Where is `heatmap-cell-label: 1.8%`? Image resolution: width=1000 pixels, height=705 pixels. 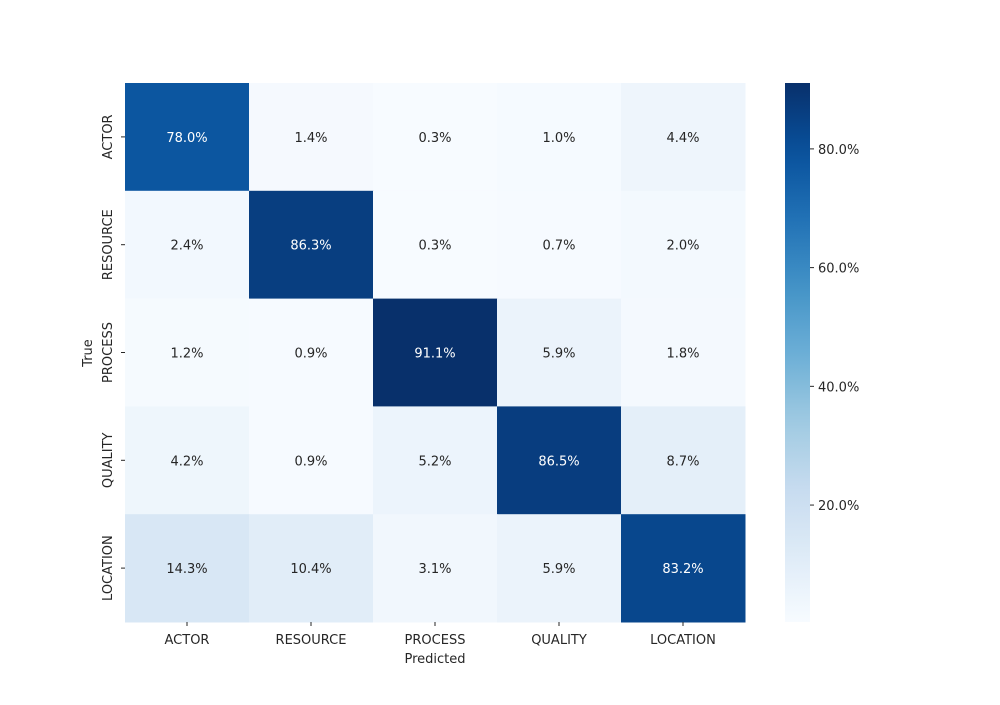 heatmap-cell-label: 1.8% is located at coordinates (682, 354).